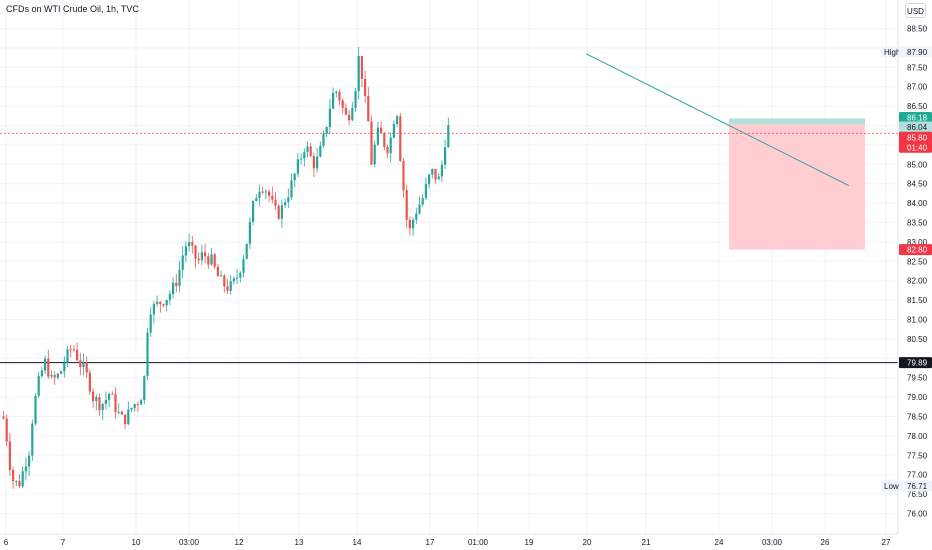  Describe the element at coordinates (797, 186) in the screenshot. I see `position-loss-zone` at that location.